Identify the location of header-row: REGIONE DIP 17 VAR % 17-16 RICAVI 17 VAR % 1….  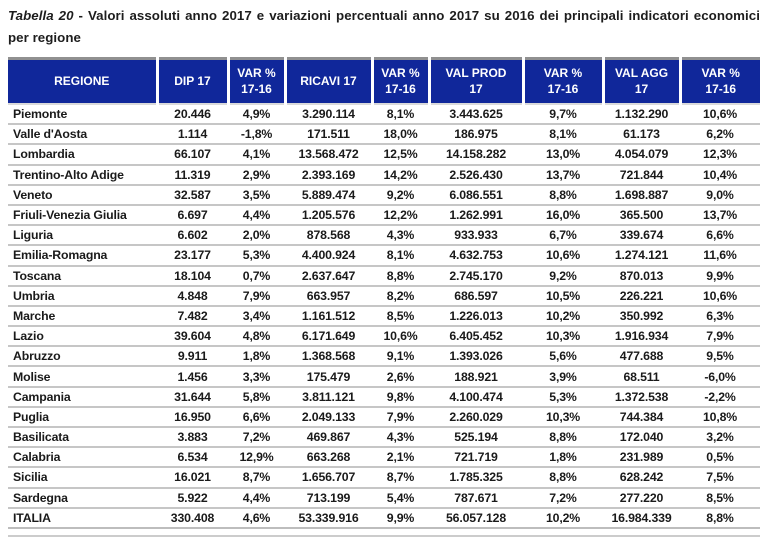
(384, 81).